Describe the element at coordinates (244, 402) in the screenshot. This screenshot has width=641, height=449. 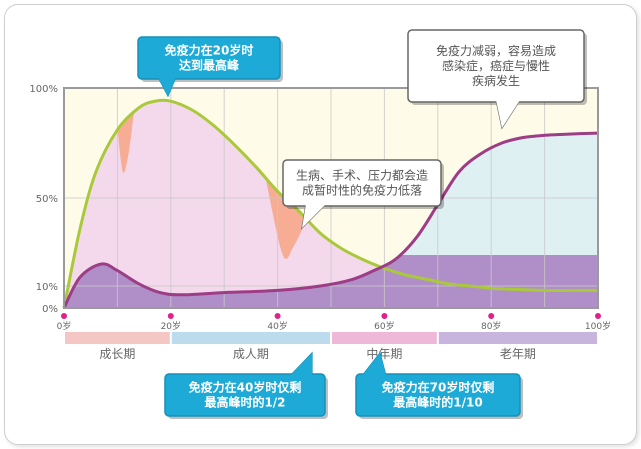
I see `callout-text: 最高峰时的1/2` at that location.